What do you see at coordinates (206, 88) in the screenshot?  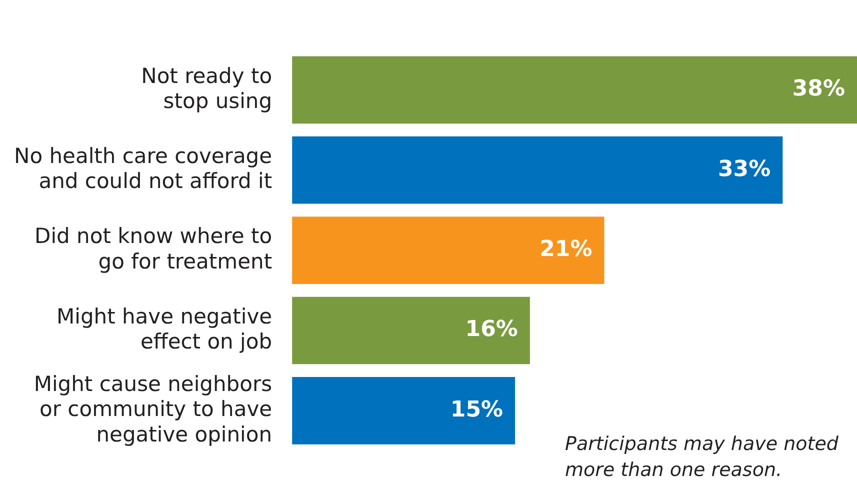 I see `y-tick-label: Not ready to stop using` at bounding box center [206, 88].